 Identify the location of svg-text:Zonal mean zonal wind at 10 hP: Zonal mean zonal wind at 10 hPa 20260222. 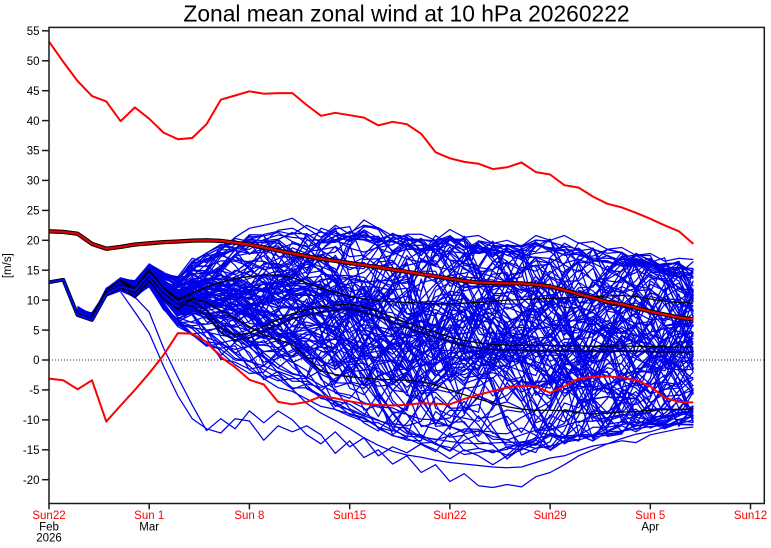
(406, 13).